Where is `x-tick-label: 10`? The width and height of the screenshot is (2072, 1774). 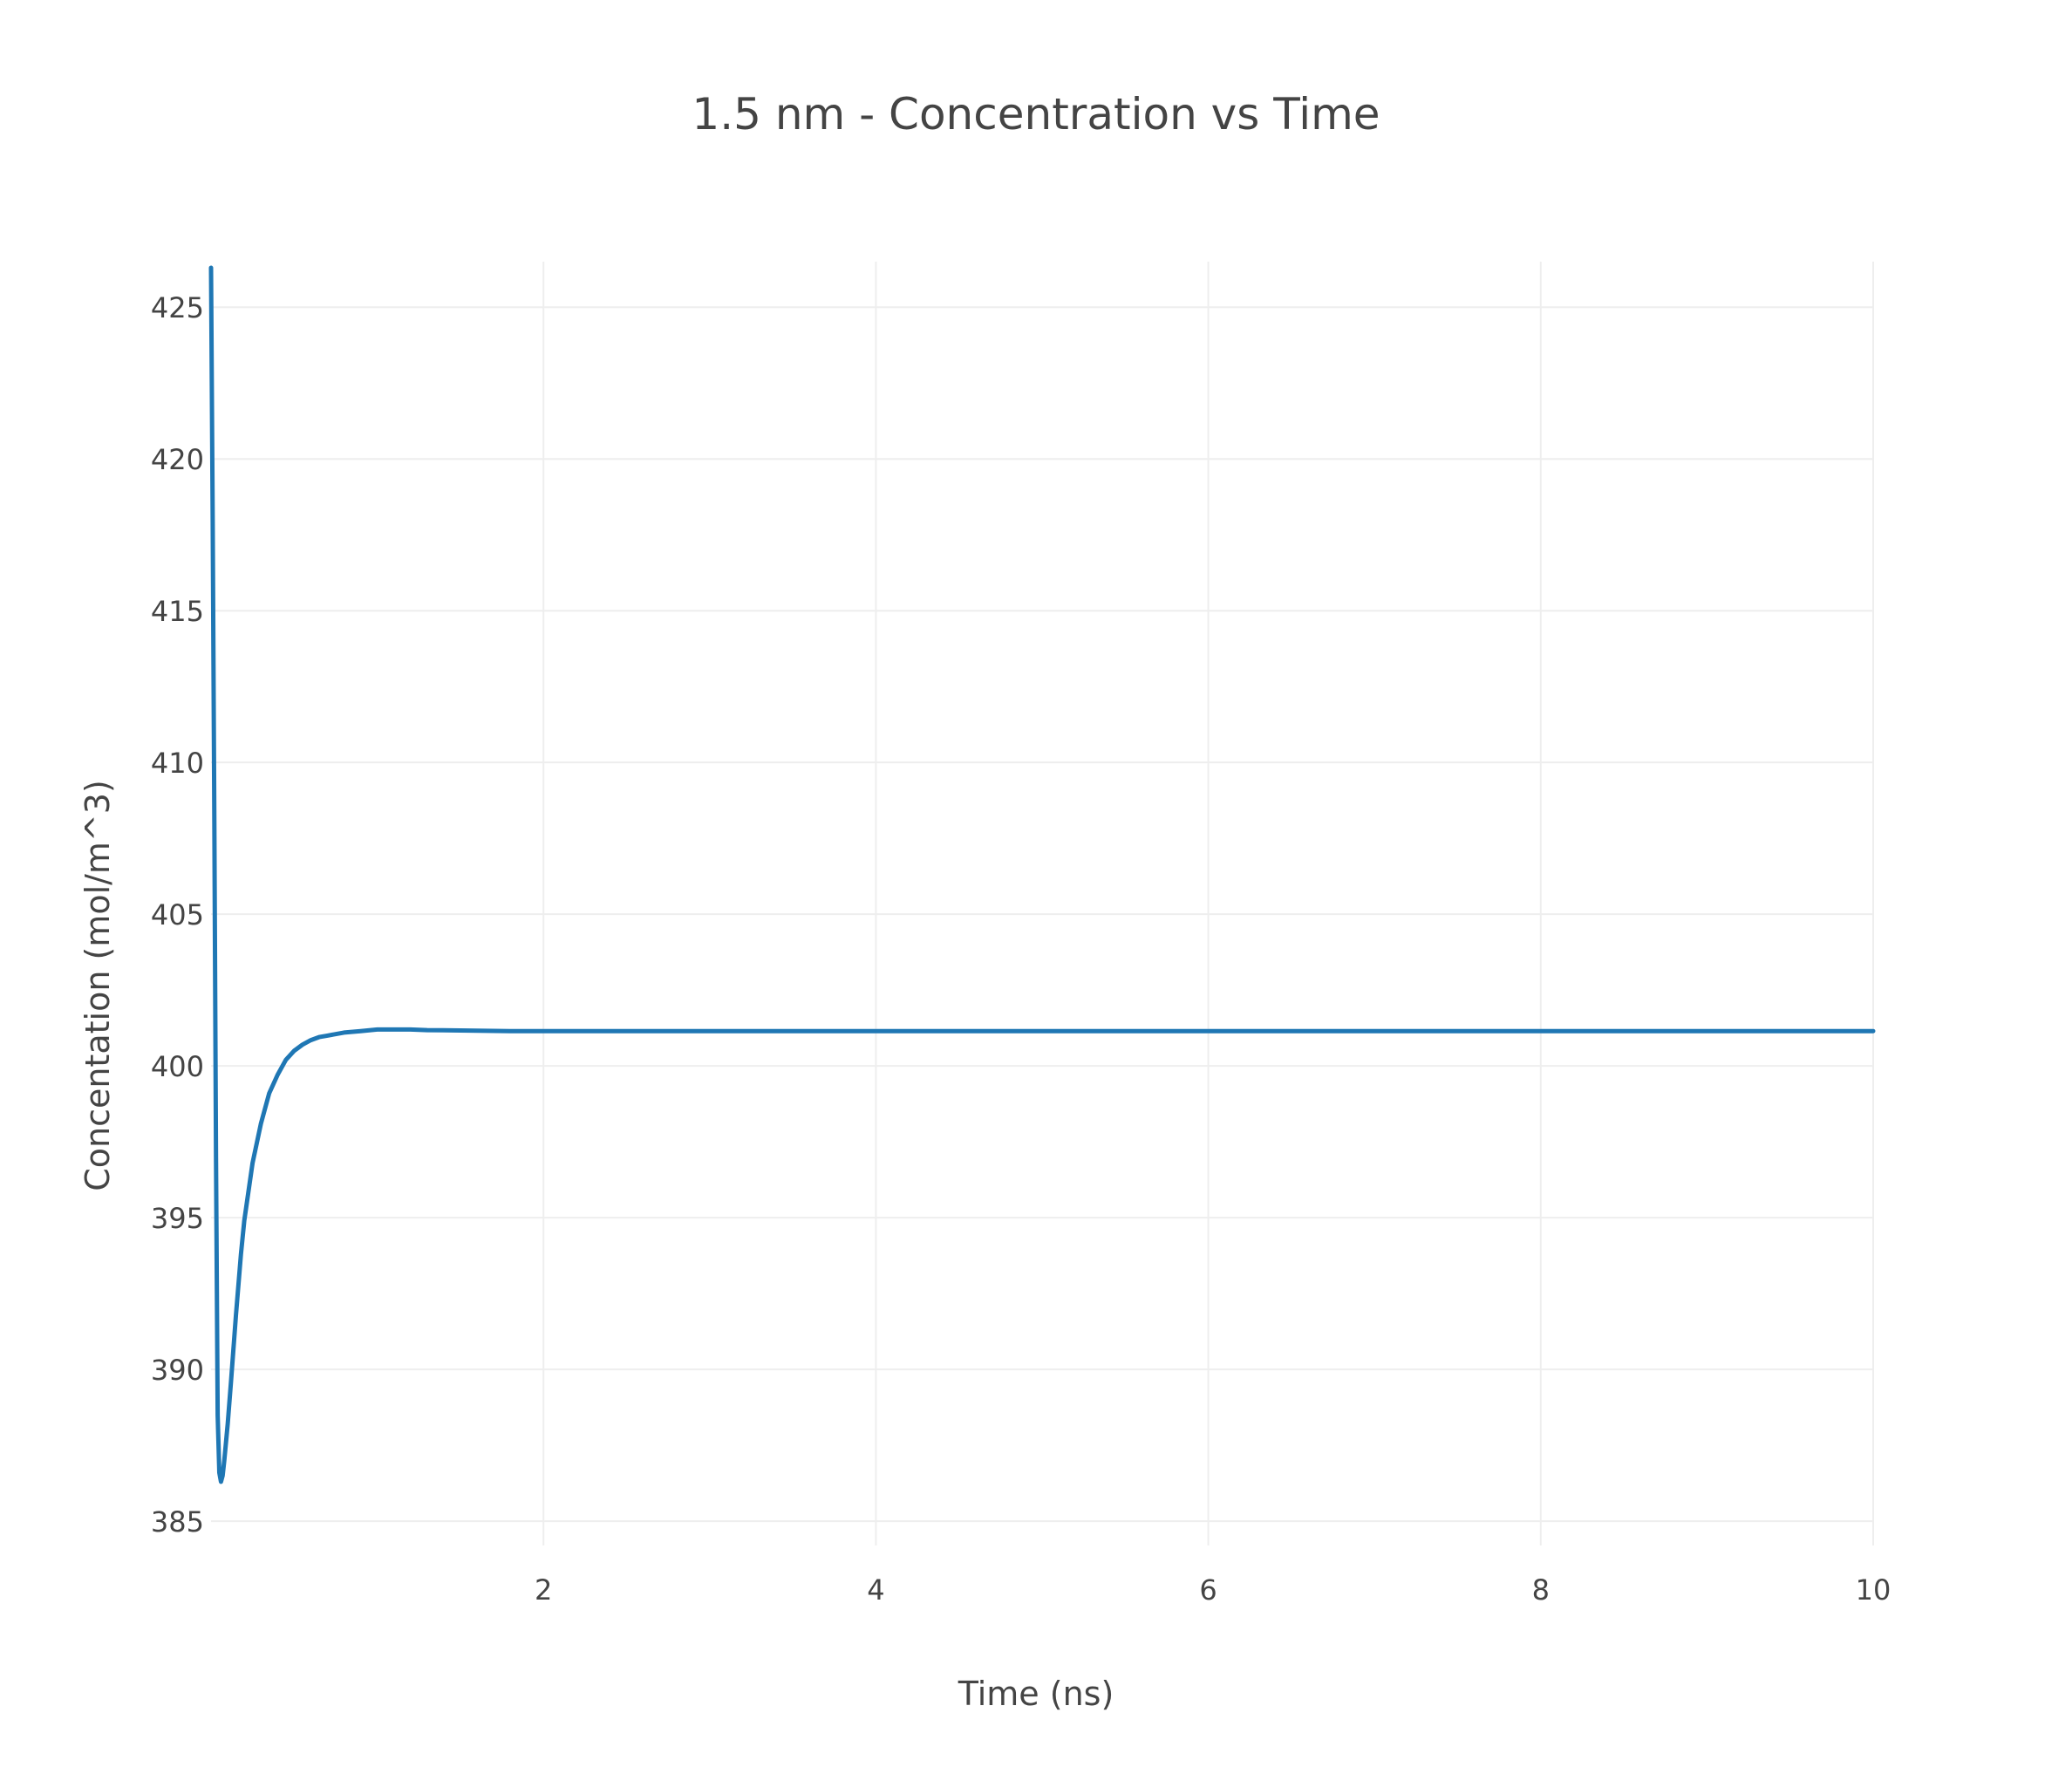 x-tick-label: 10 is located at coordinates (1873, 1590).